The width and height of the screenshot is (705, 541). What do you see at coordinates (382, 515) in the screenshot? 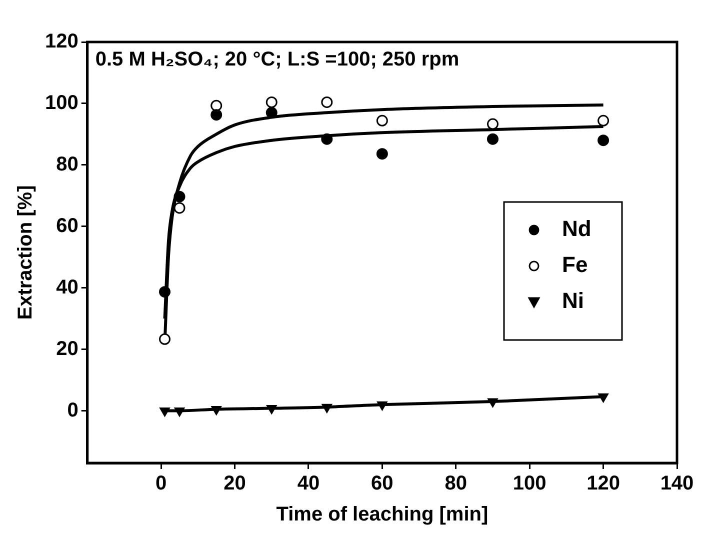
I see `x-axis-title: Time of leaching [min]` at bounding box center [382, 515].